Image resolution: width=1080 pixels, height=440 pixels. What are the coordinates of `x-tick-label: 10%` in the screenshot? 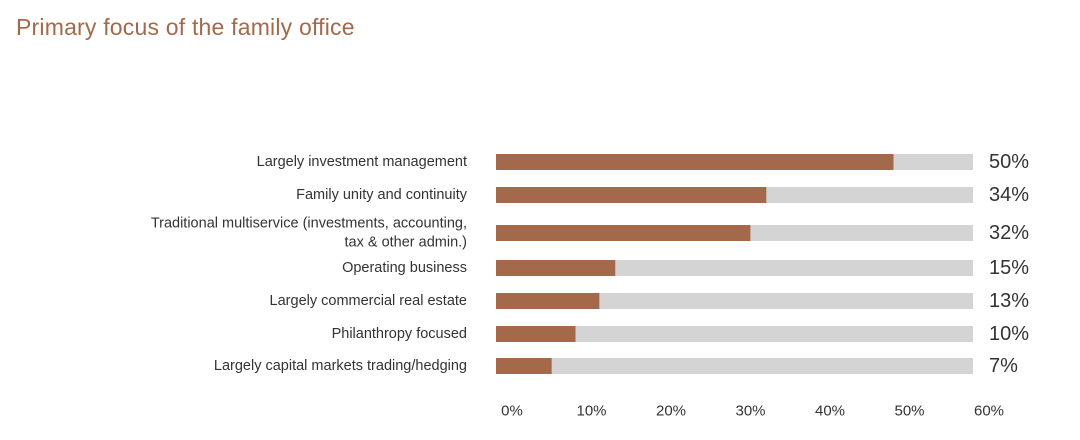 It's located at (591, 411).